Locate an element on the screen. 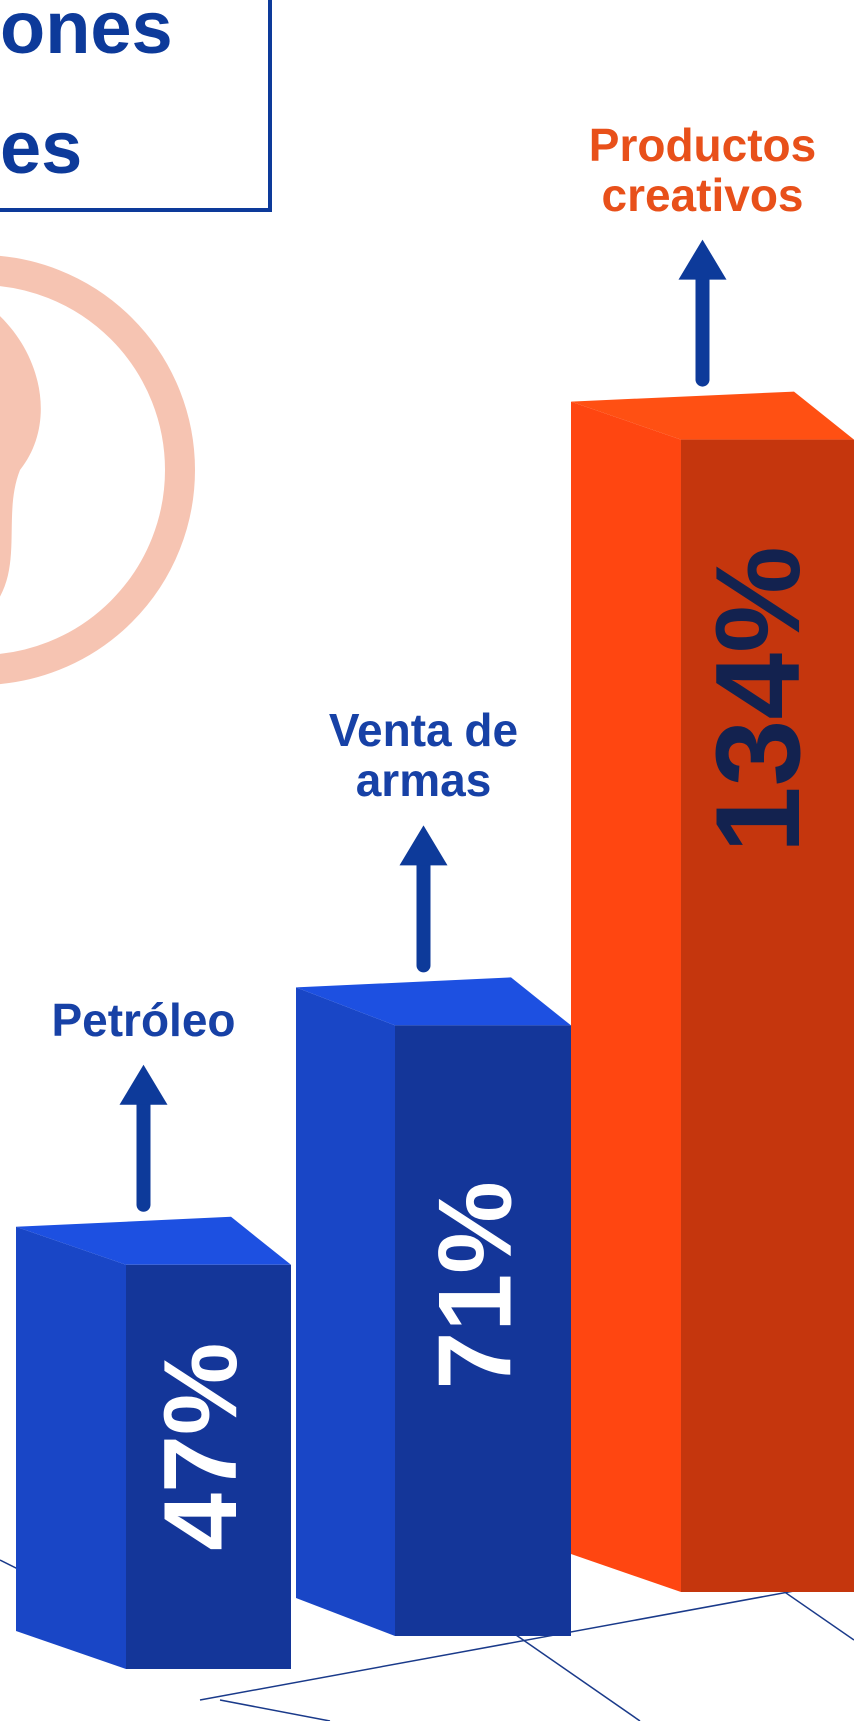 The width and height of the screenshot is (854, 1721). value-label: 134% is located at coordinates (758, 699).